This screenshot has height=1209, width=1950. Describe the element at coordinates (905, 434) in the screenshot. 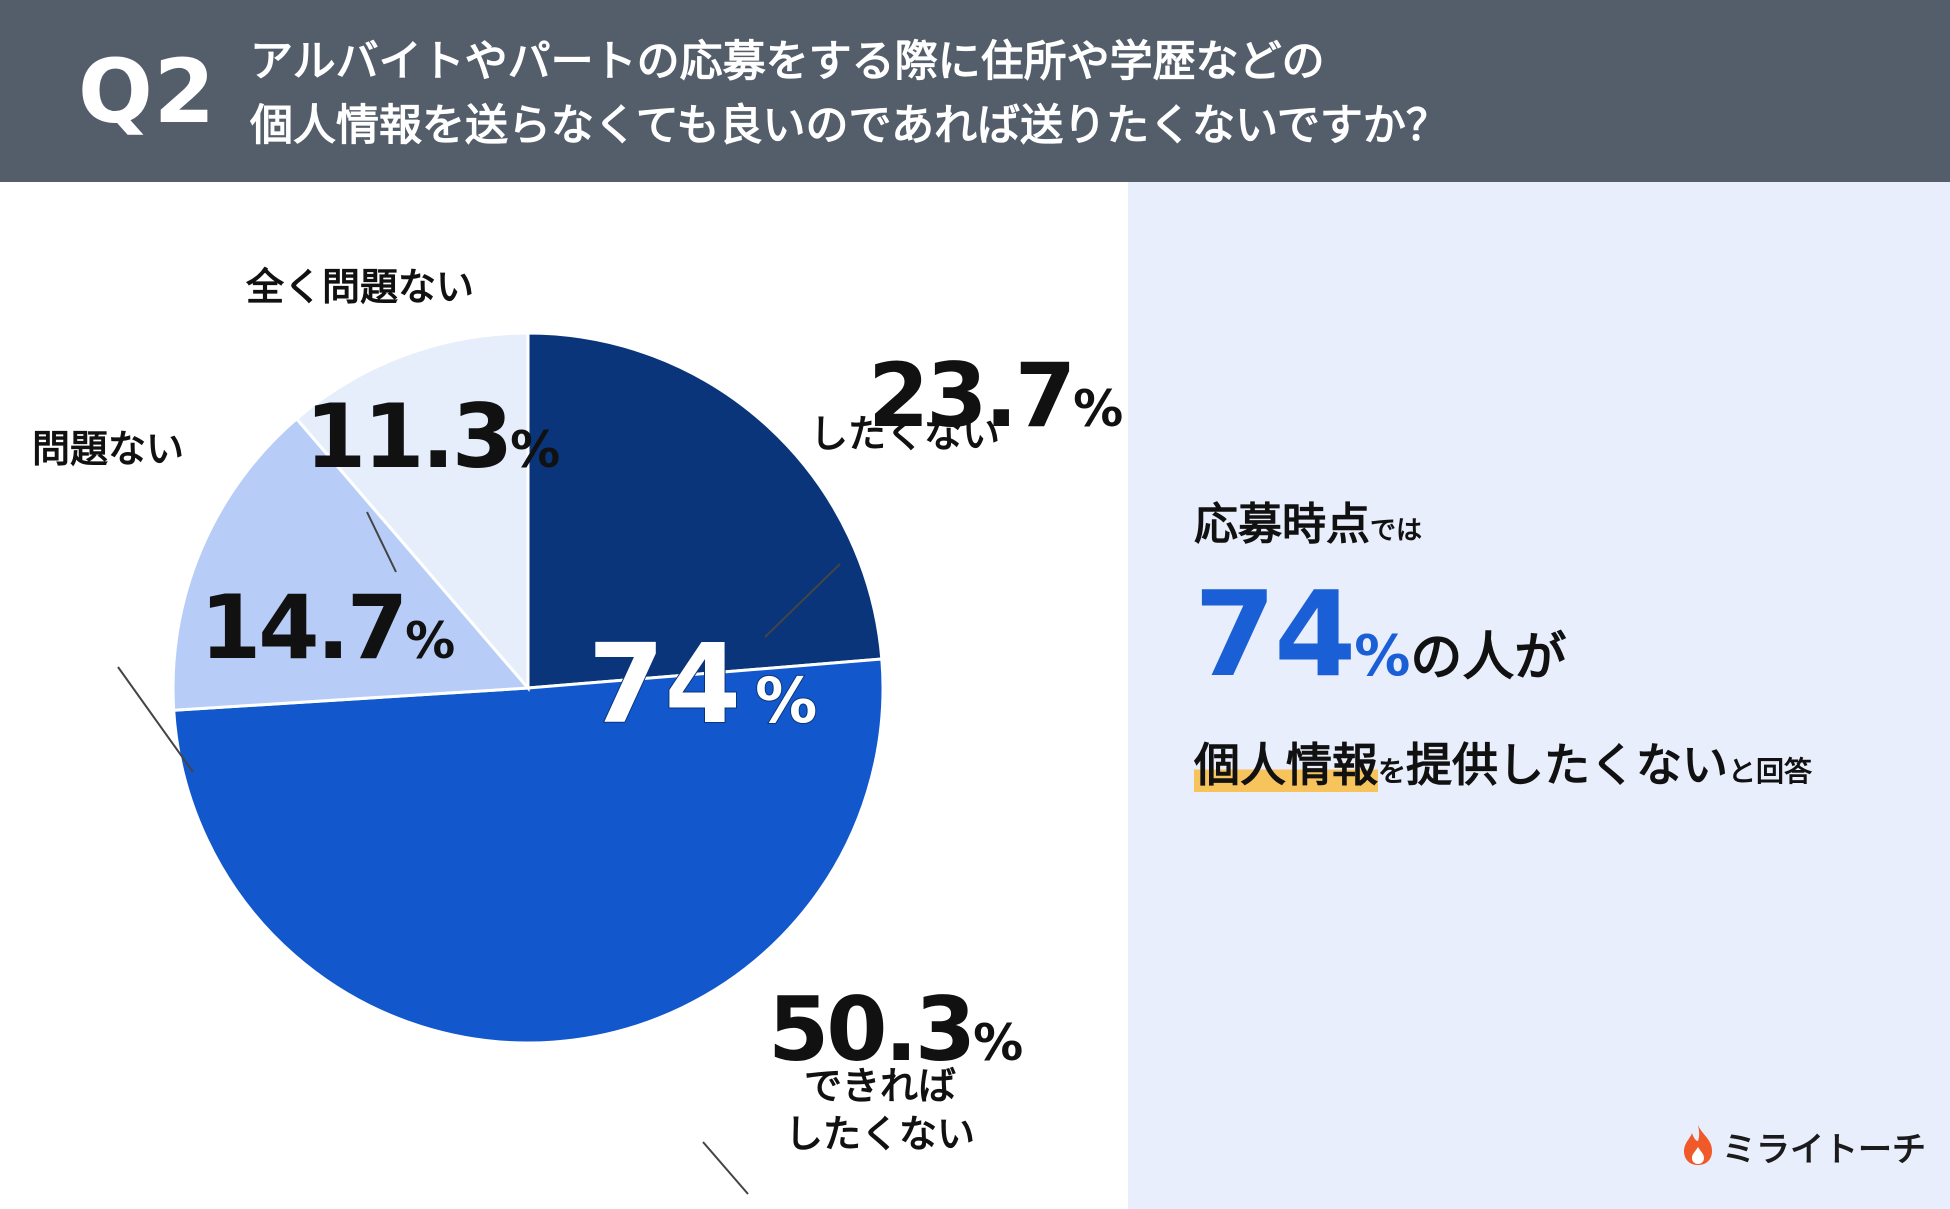

I see `label-shitakunai: したくない` at that location.